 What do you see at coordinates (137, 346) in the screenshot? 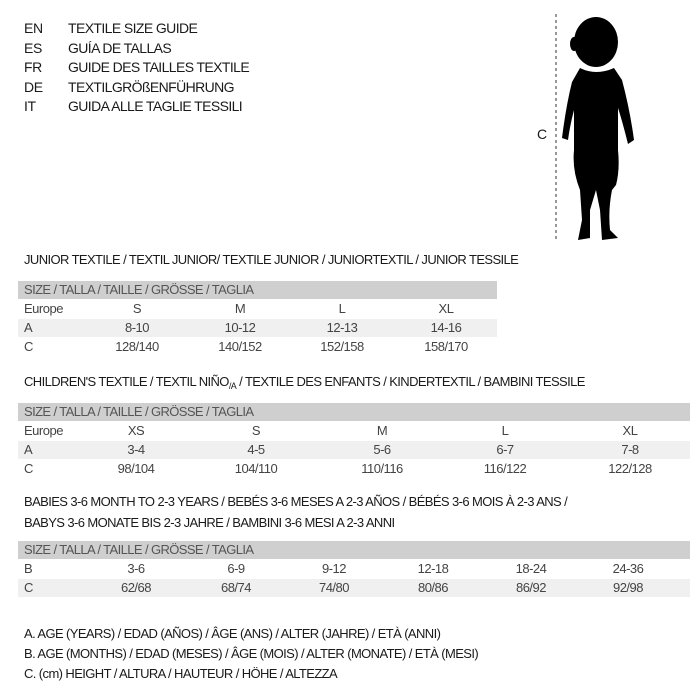
I see `cell: 128/140` at bounding box center [137, 346].